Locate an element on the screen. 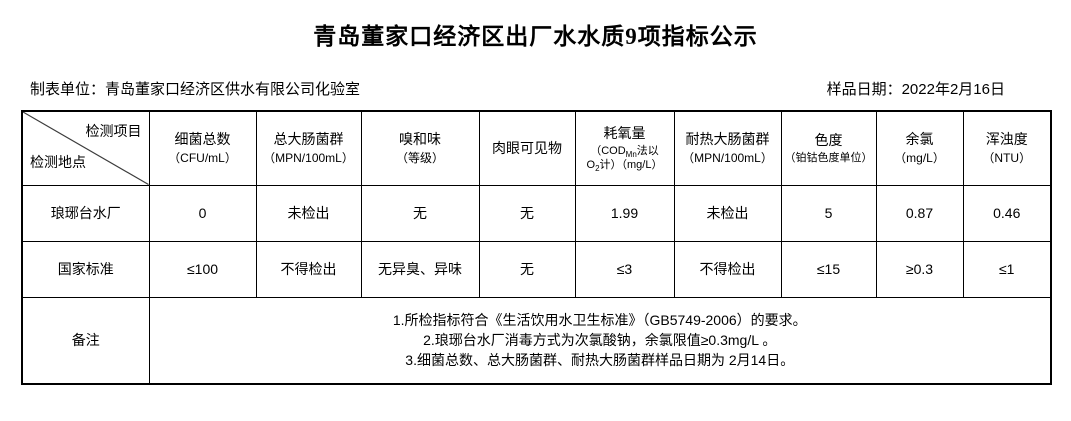  col-header-unit: （mg/L） is located at coordinates (919, 158).